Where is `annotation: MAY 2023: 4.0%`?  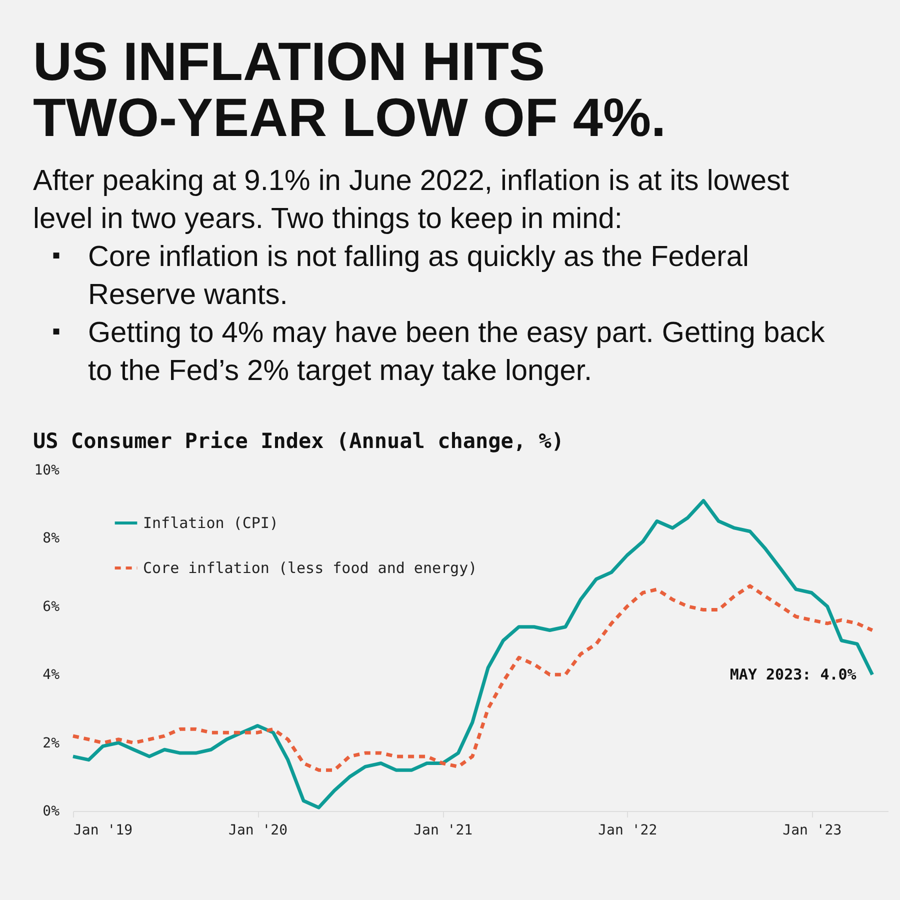
annotation: MAY 2023: 4.0% is located at coordinates (793, 675).